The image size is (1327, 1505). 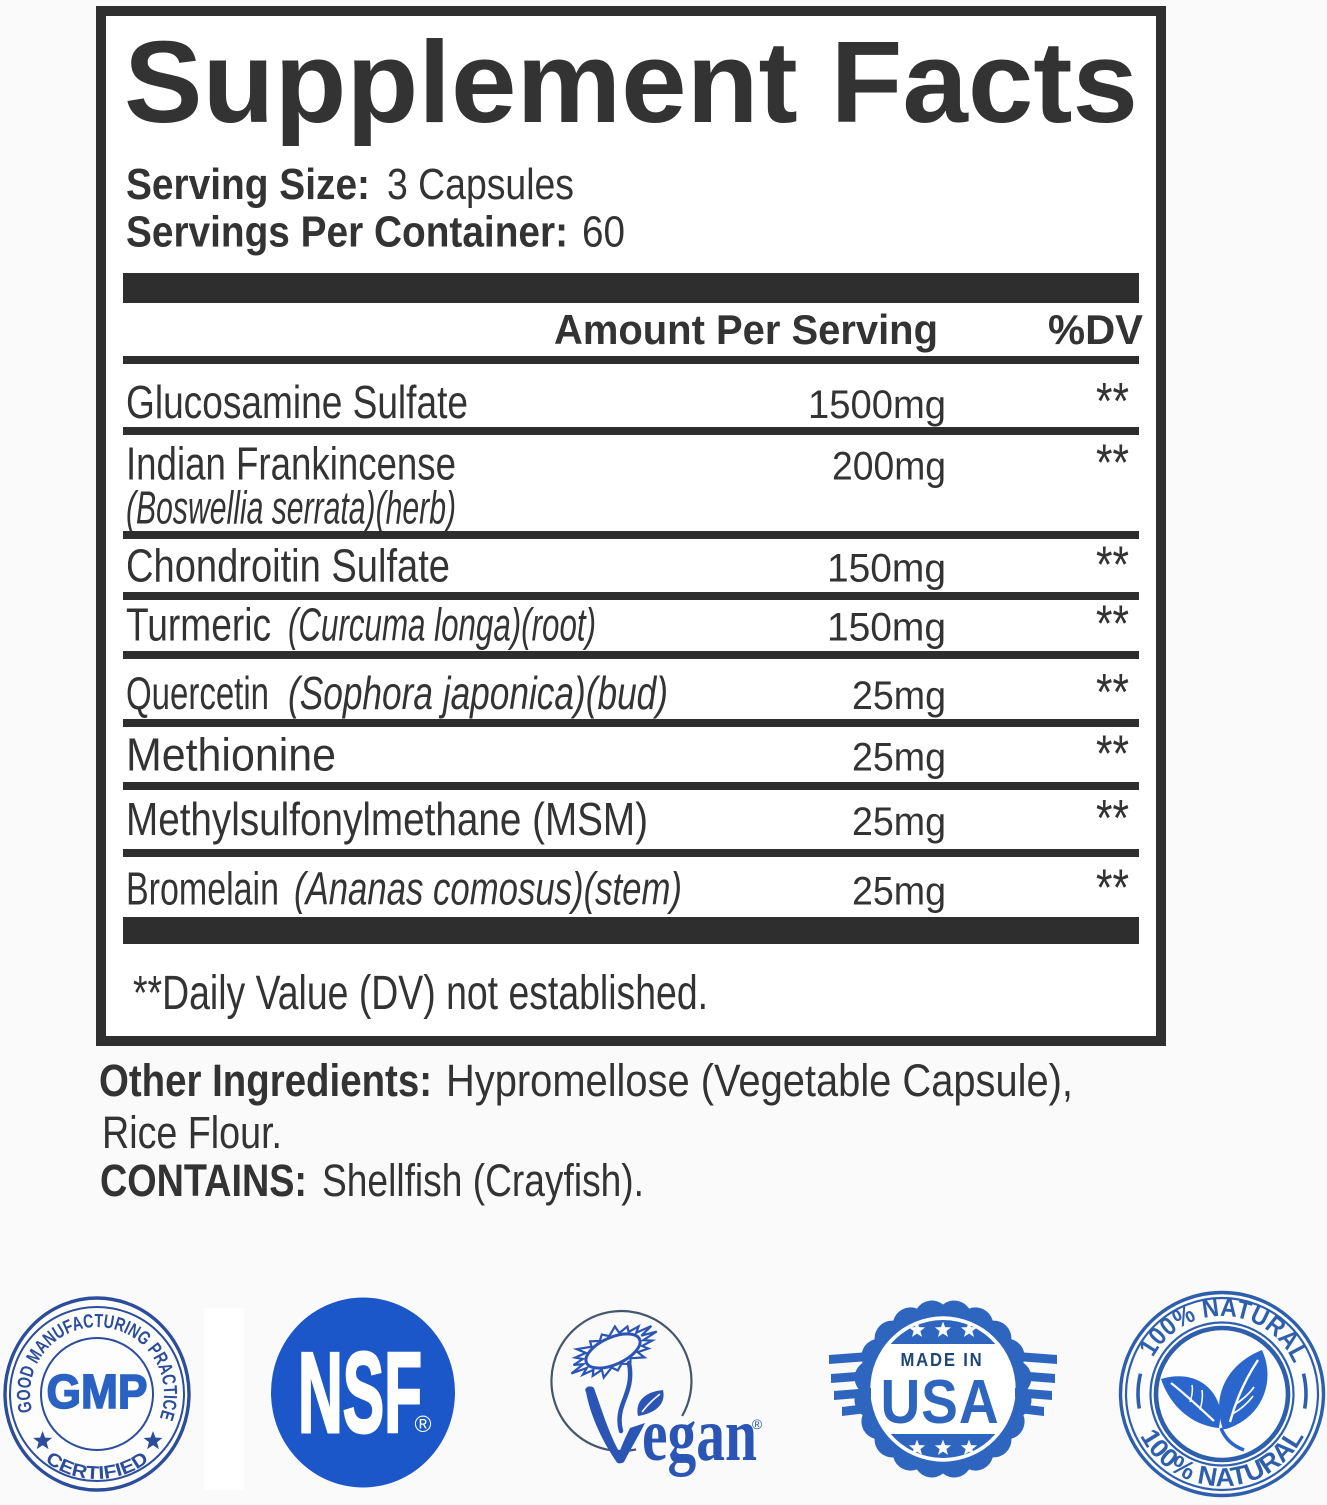 What do you see at coordinates (889, 467) in the screenshot?
I see `svg-text: 200mg` at bounding box center [889, 467].